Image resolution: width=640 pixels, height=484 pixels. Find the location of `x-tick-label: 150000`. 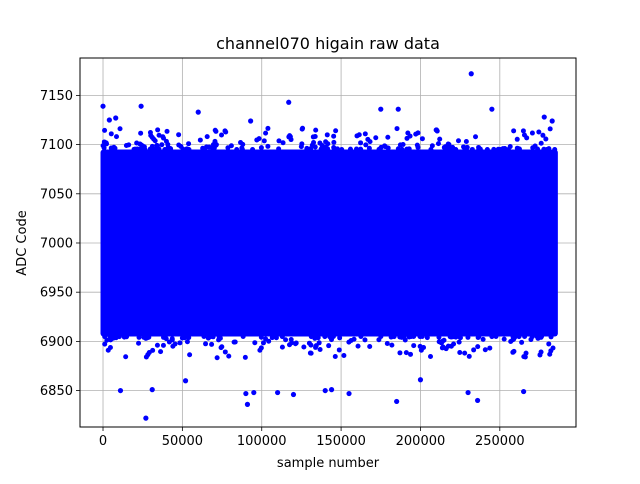

x-tick-label: 150000 is located at coordinates (341, 441).